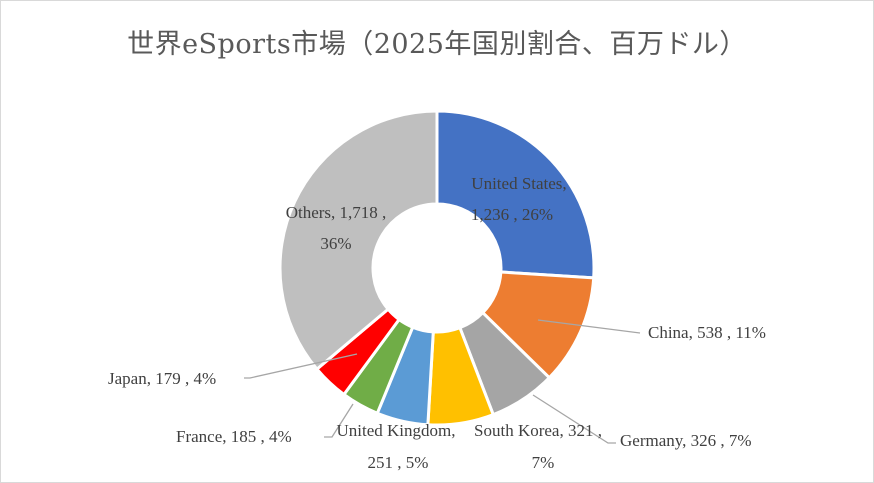  What do you see at coordinates (339, 420) in the screenshot?
I see `leader-line-france` at bounding box center [339, 420].